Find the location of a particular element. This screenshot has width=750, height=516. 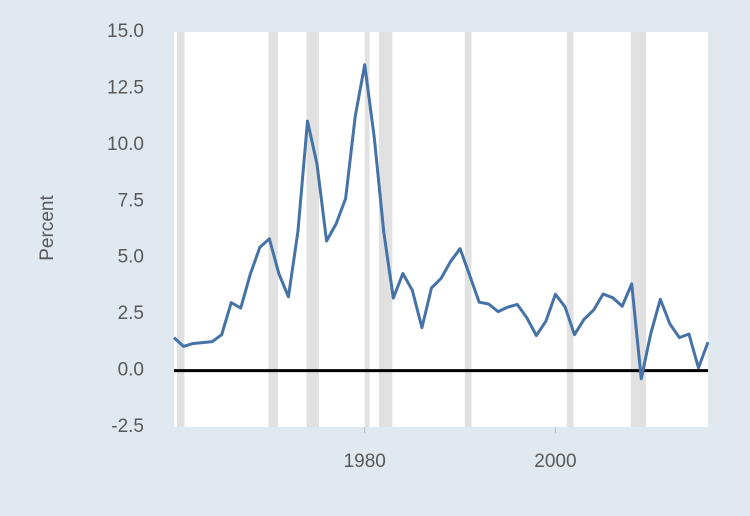

y-tick-label: 7.5 is located at coordinates (131, 200).